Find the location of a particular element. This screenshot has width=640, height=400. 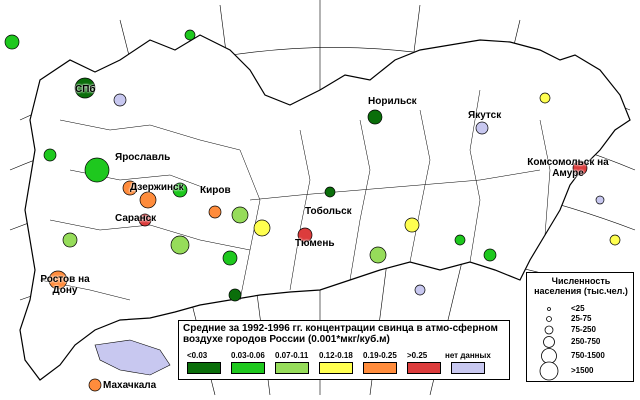

population-circles is located at coordinates (549, 344).